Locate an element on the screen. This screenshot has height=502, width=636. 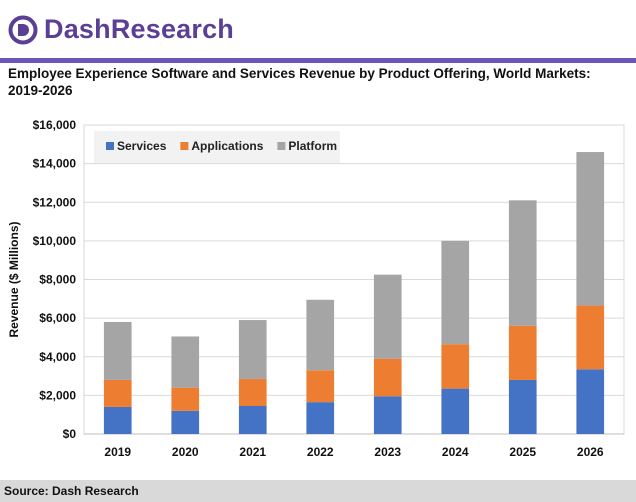
x-tick-label: 2021 is located at coordinates (252, 452).